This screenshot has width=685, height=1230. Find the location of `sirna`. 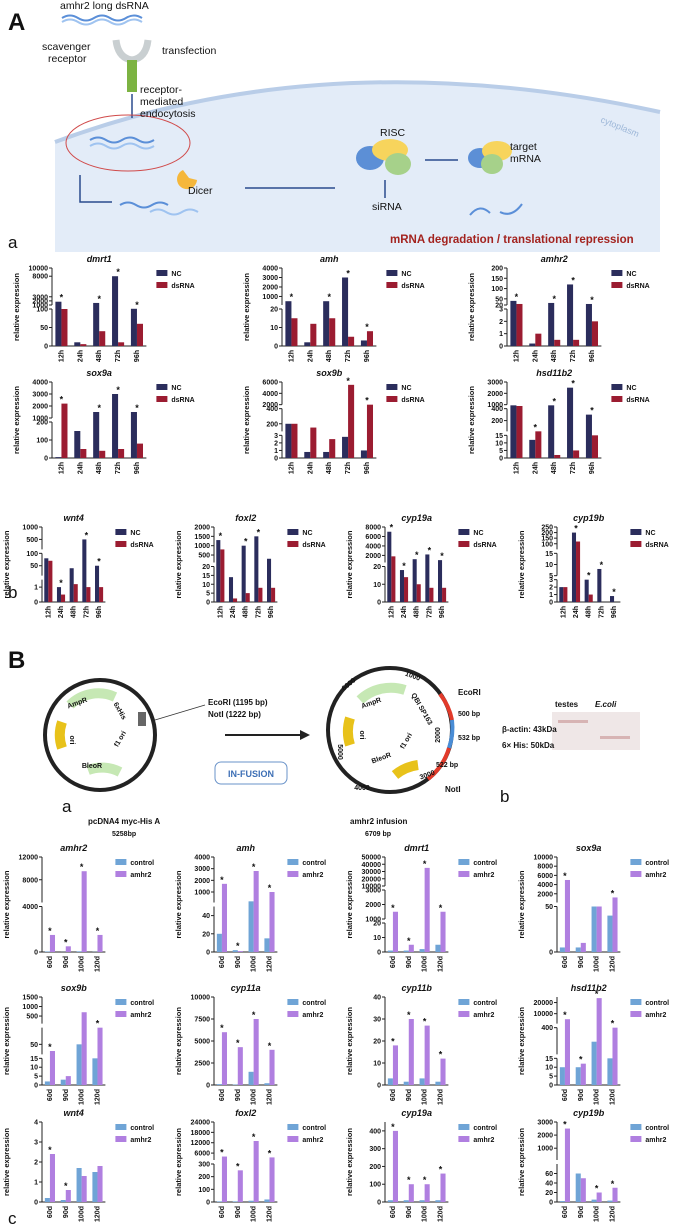

sirna is located at coordinates (144, 205).